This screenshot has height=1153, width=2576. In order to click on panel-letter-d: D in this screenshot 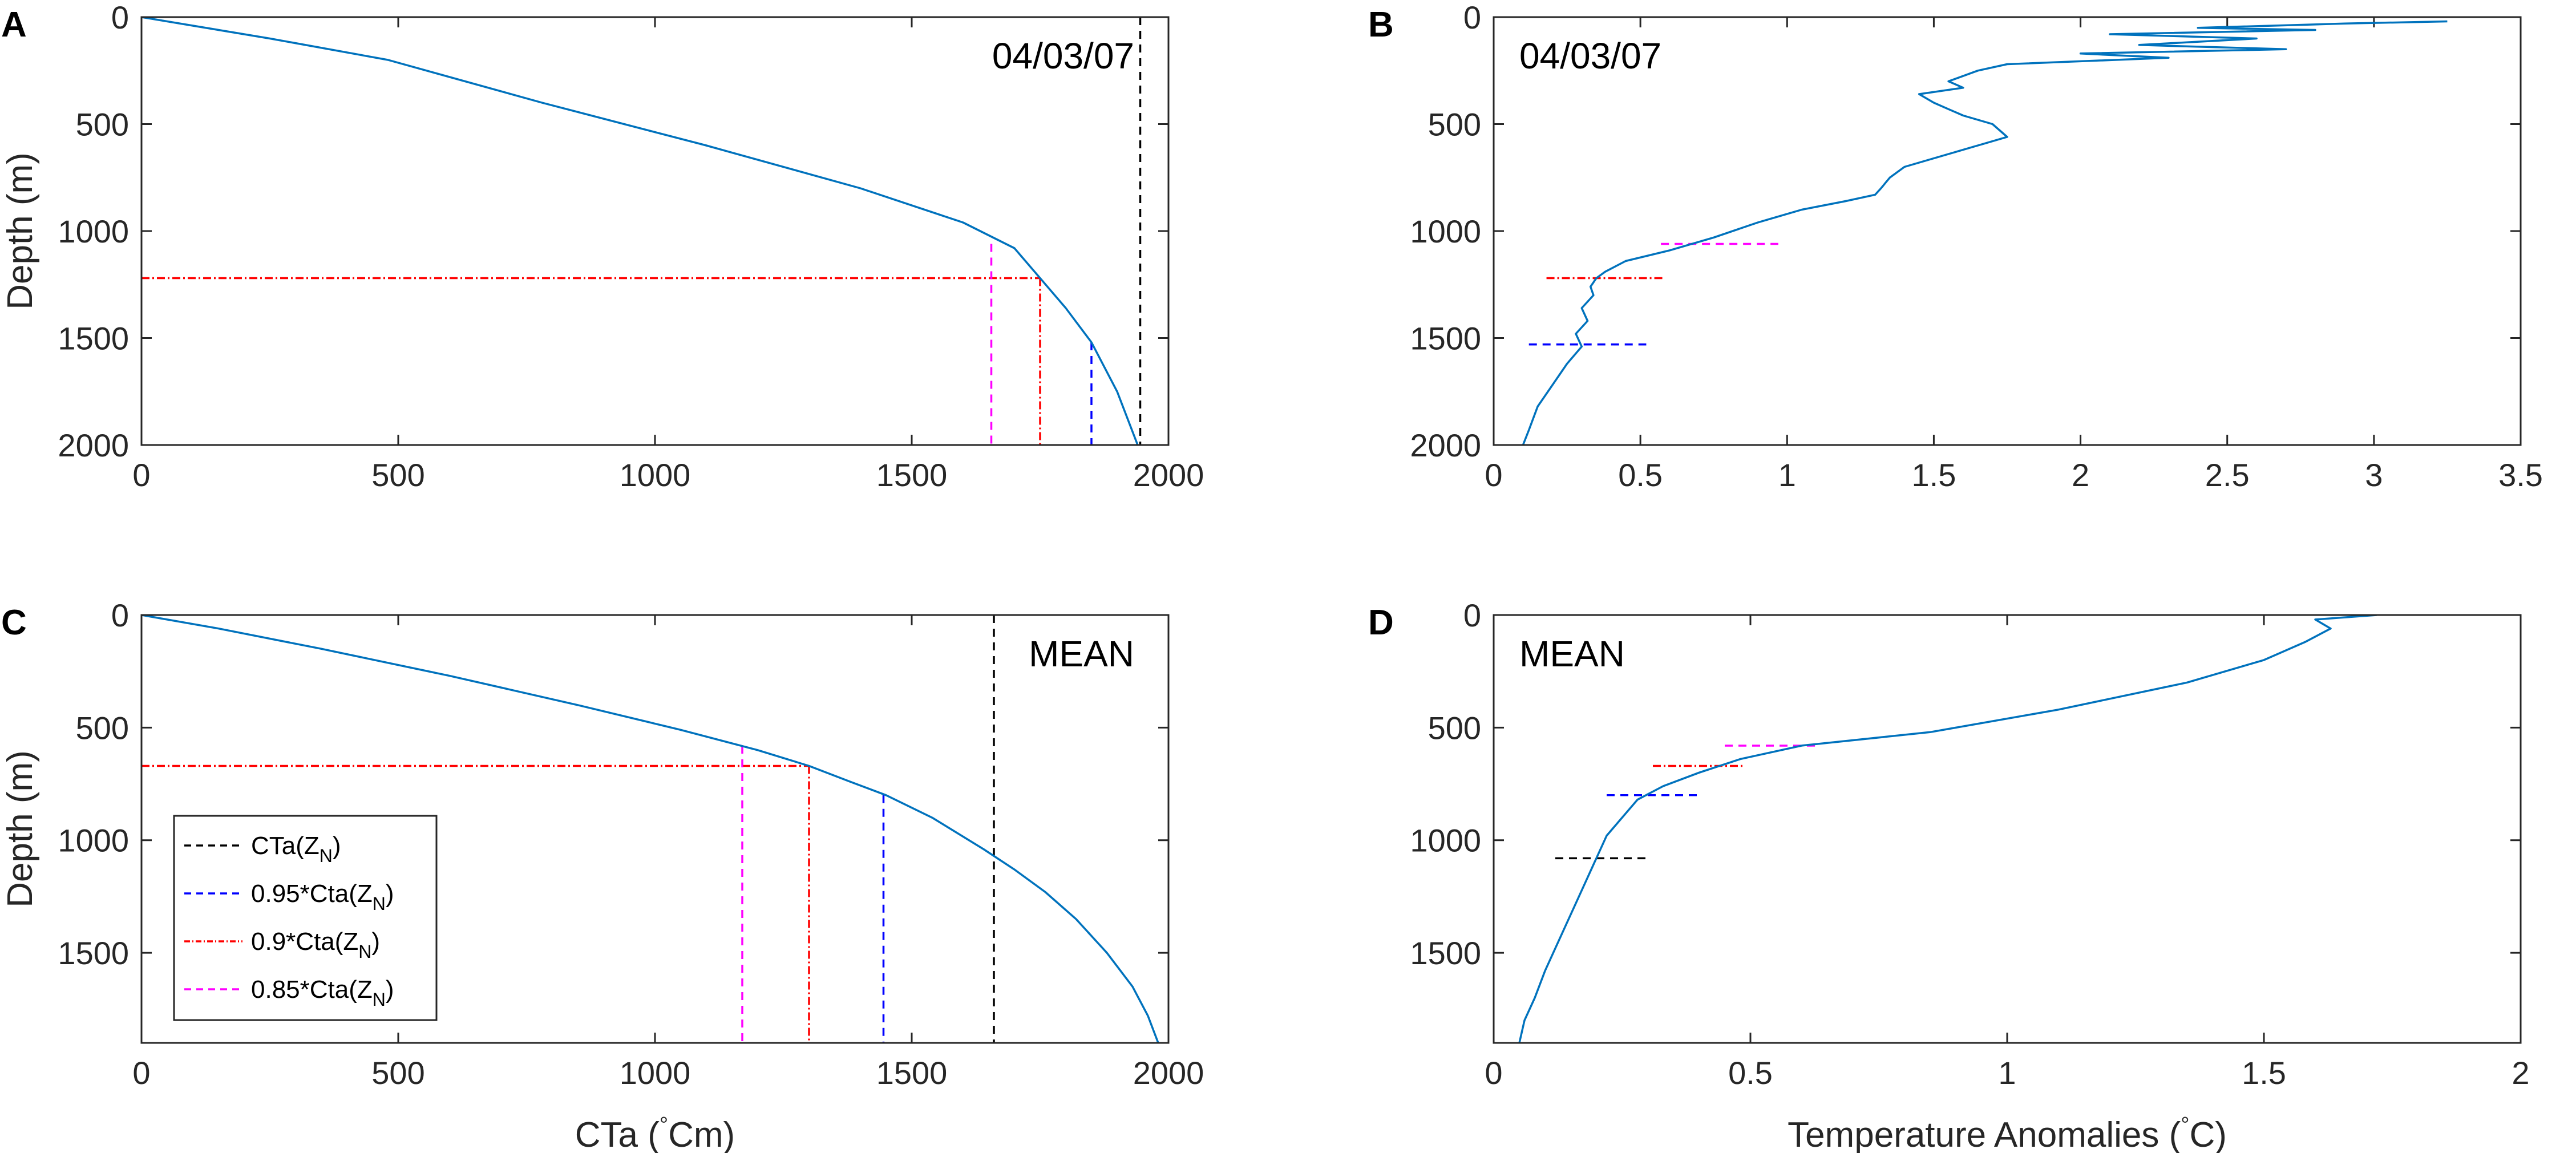, I will do `click(1381, 622)`.